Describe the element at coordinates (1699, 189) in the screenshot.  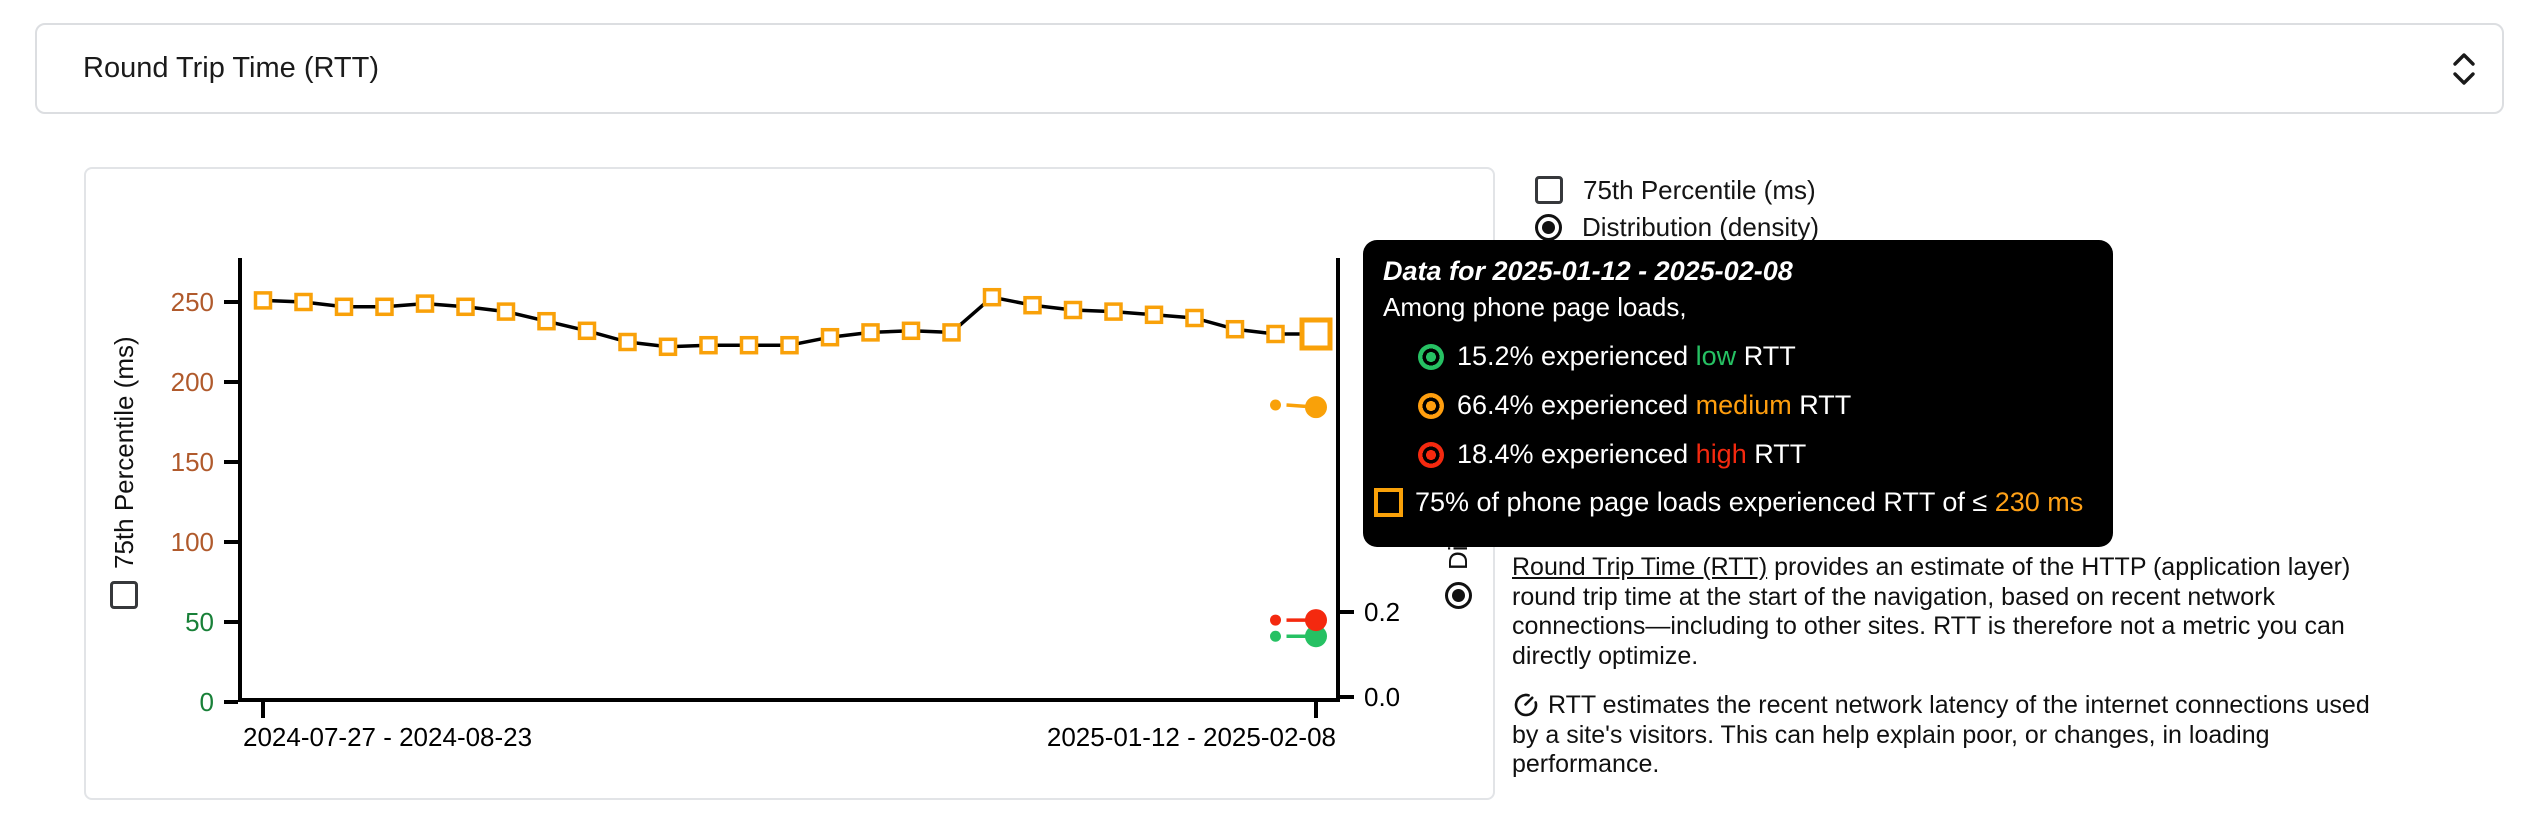
I see `legend-percentile-label: 75th Percentile (ms)` at that location.